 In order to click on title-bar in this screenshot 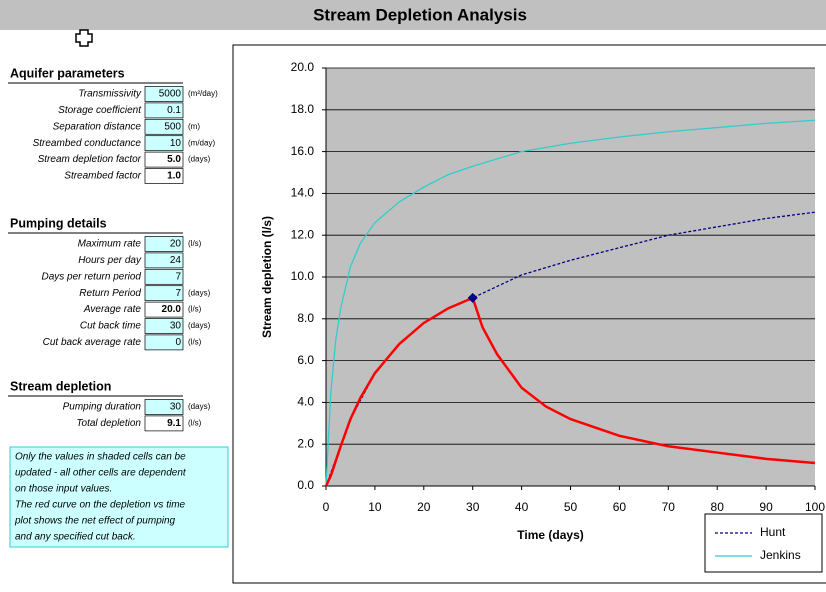, I will do `click(413, 15)`.